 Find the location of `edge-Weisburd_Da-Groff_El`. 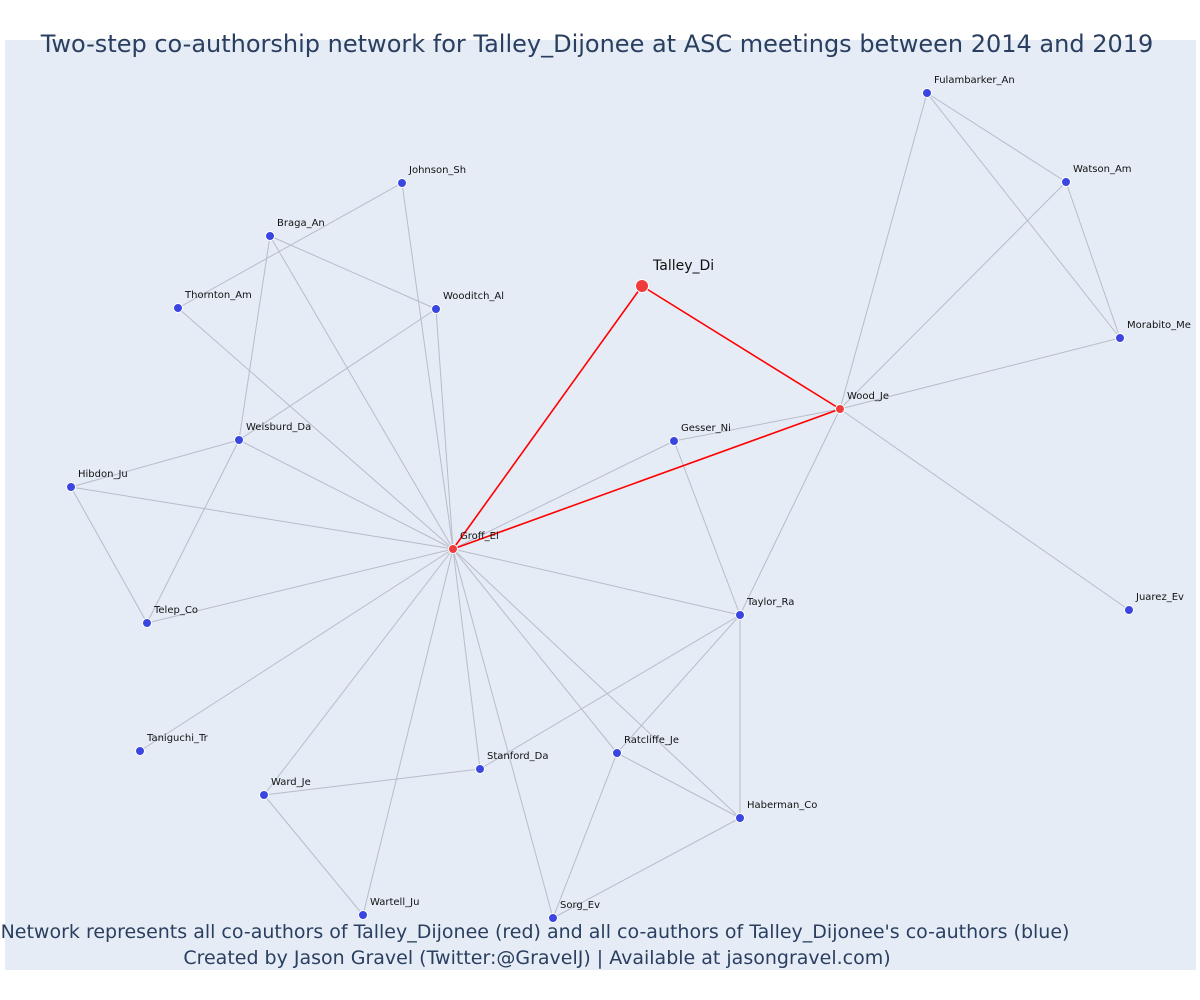

edge-Weisburd_Da-Groff_El is located at coordinates (346, 494).